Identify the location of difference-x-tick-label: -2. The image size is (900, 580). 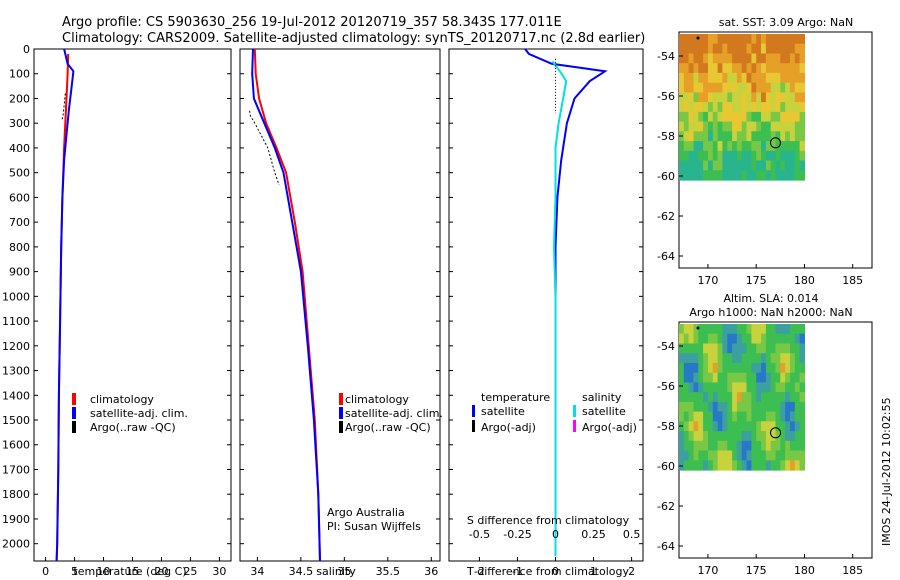
(479, 571).